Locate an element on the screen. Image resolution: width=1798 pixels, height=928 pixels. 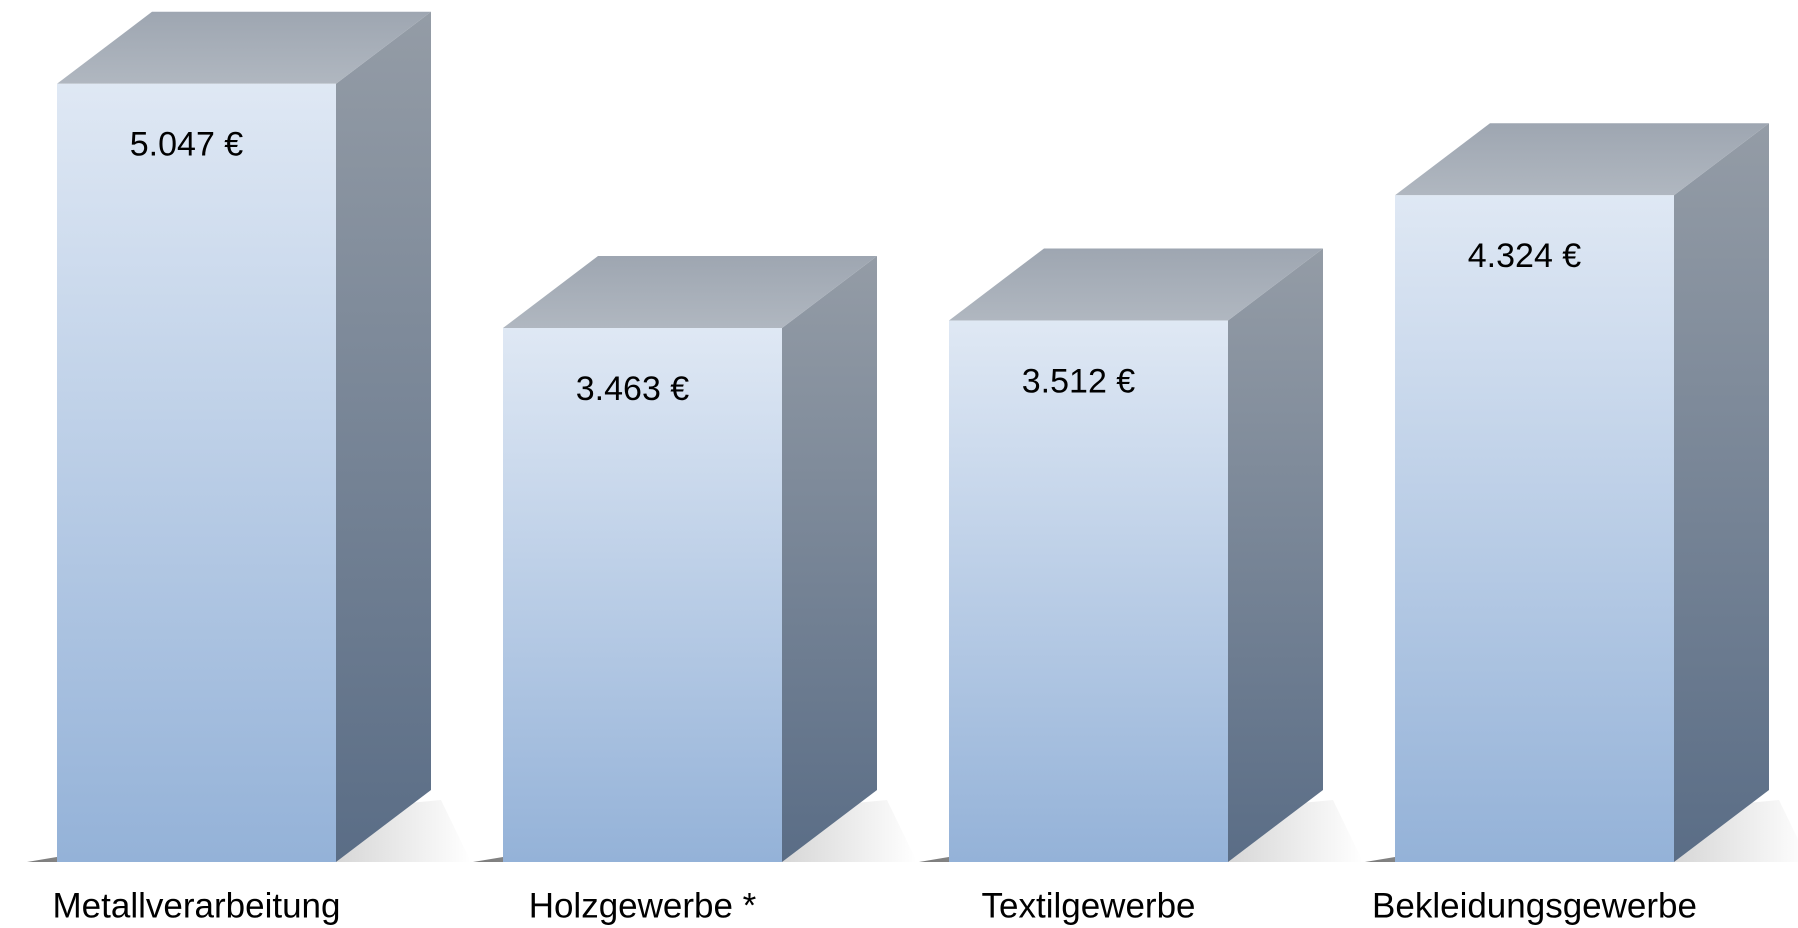
value-label: 4.324 € is located at coordinates (1525, 256).